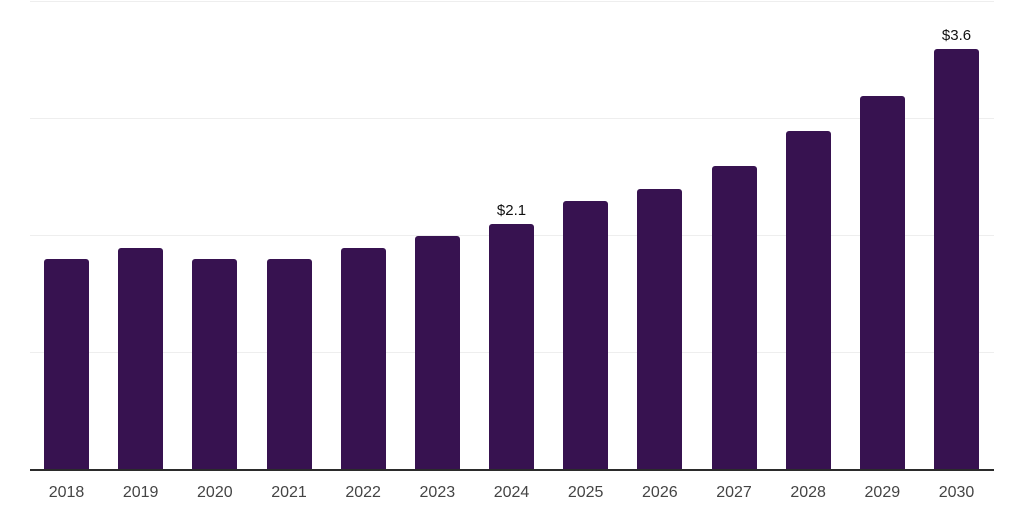  What do you see at coordinates (140, 492) in the screenshot?
I see `x-tick-label-2019: 2019` at bounding box center [140, 492].